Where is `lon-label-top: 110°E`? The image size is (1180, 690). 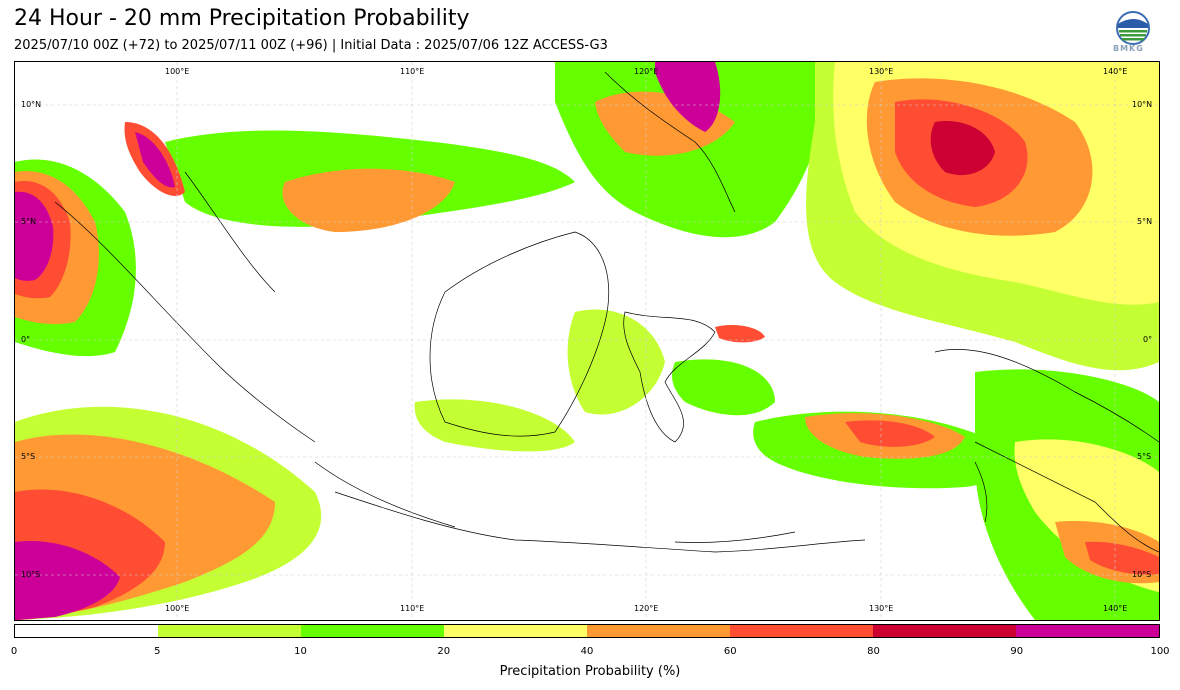 lon-label-top: 110°E is located at coordinates (412, 71).